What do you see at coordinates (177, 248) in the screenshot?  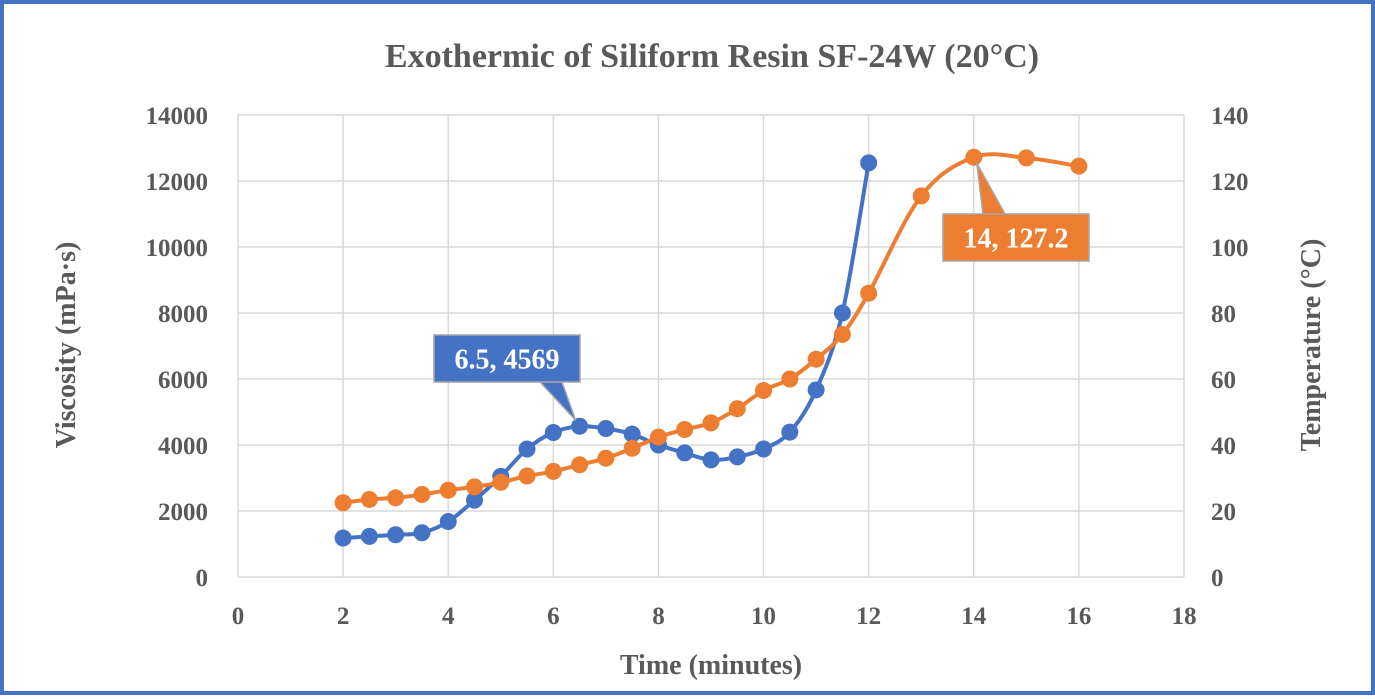 I see `y-tick-label: 10000` at bounding box center [177, 248].